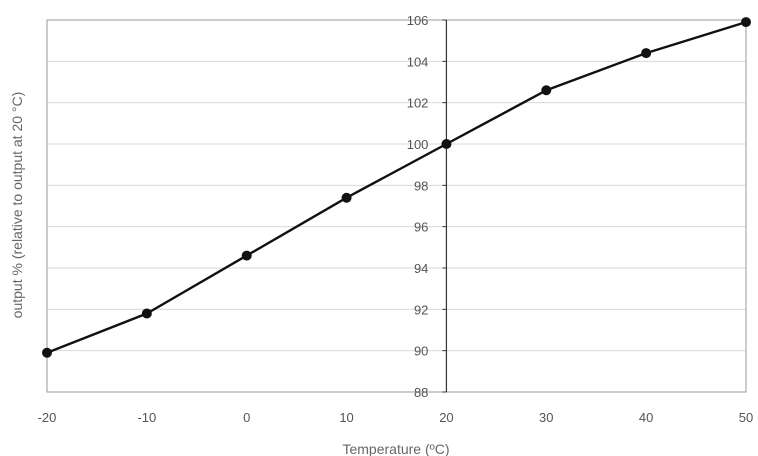 Image resolution: width=758 pixels, height=456 pixels. Describe the element at coordinates (418, 144) in the screenshot. I see `y-tick-label: 100` at that location.